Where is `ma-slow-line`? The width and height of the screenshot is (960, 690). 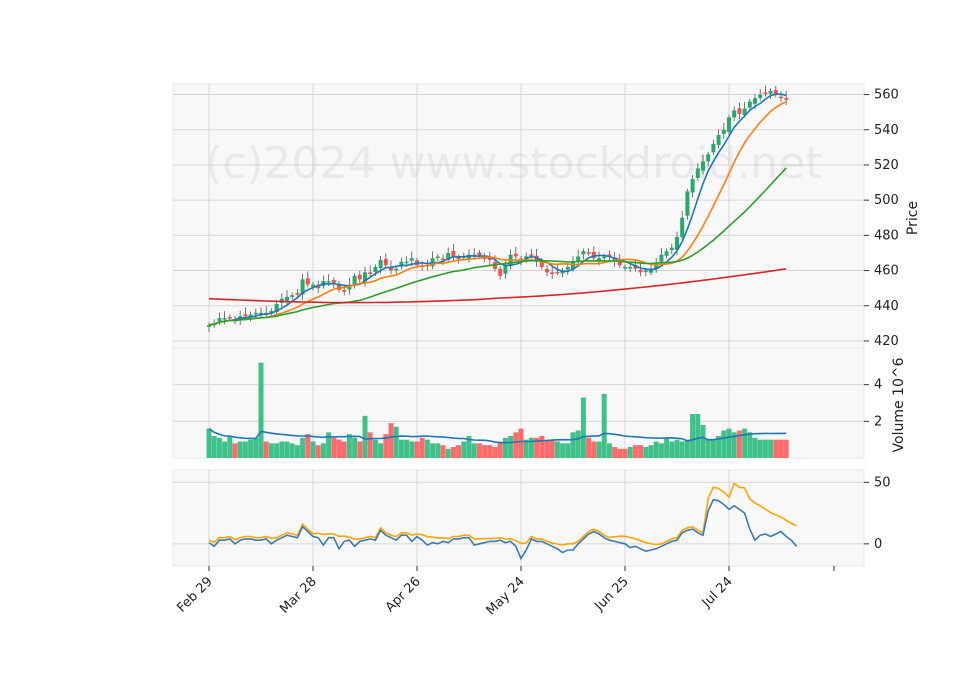
ma-slow-line is located at coordinates (497, 246).